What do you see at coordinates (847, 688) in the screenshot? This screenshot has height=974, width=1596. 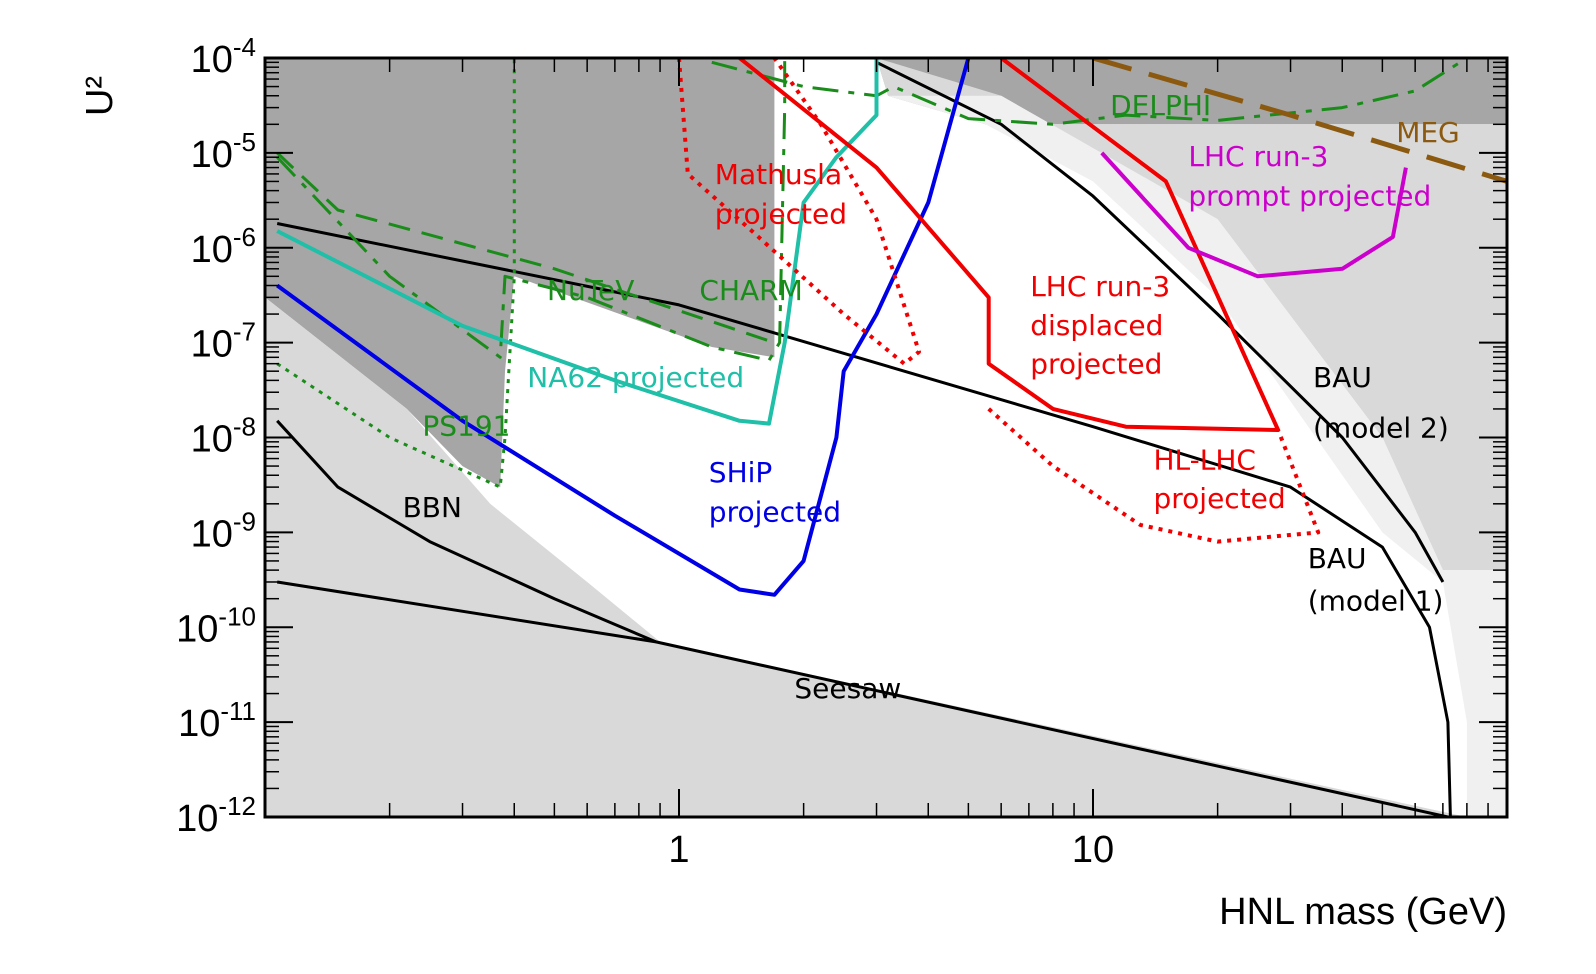 I see `annotation-seesaw: Seesaw` at bounding box center [847, 688].